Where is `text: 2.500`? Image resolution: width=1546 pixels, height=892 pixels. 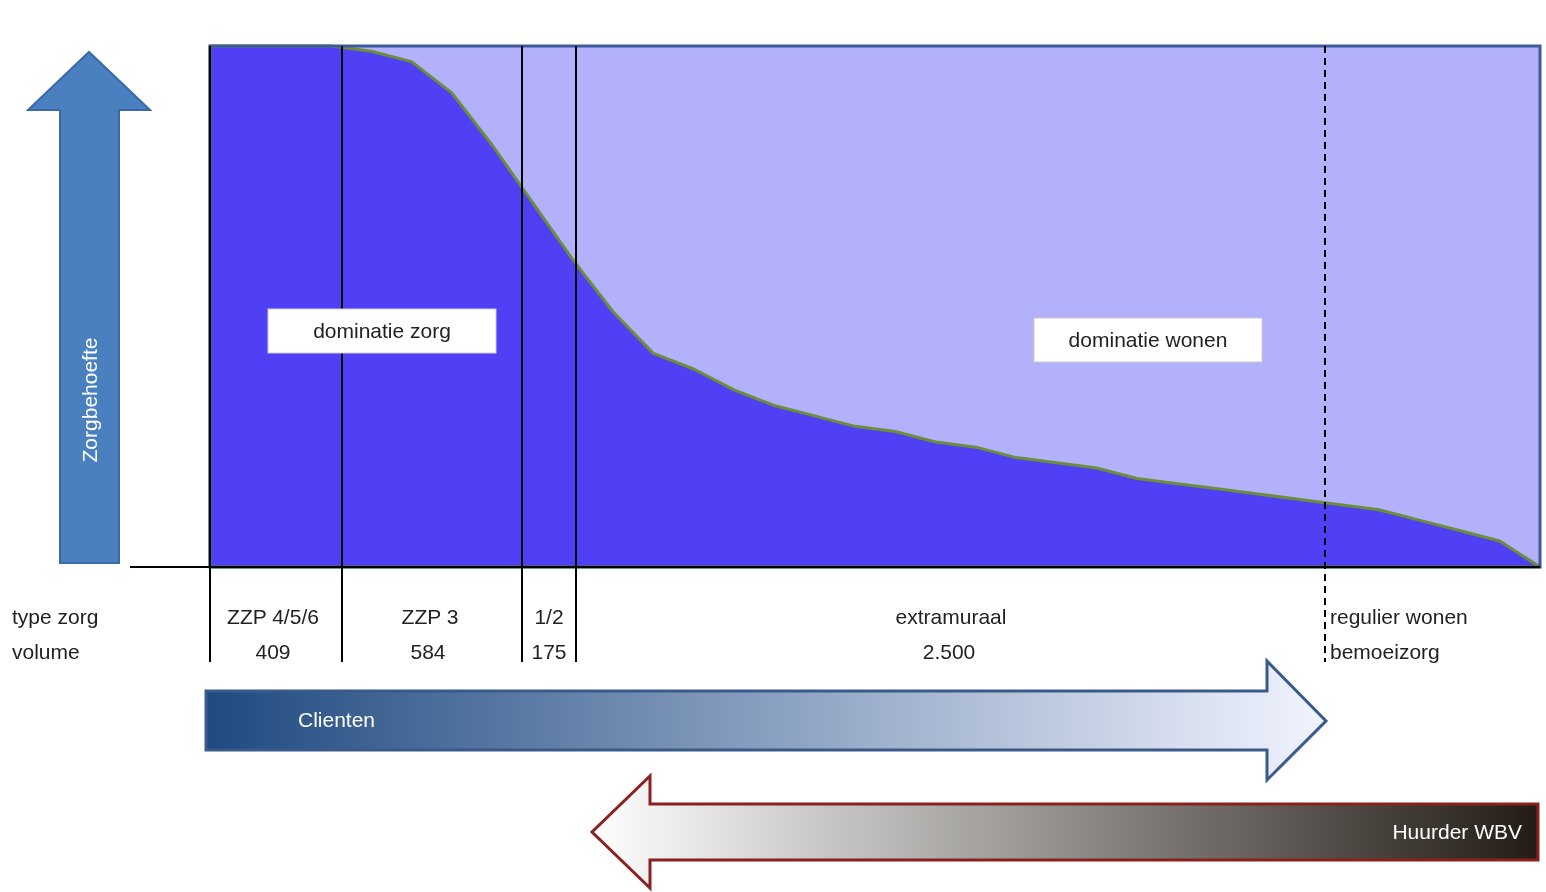 text: 2.500 is located at coordinates (949, 651).